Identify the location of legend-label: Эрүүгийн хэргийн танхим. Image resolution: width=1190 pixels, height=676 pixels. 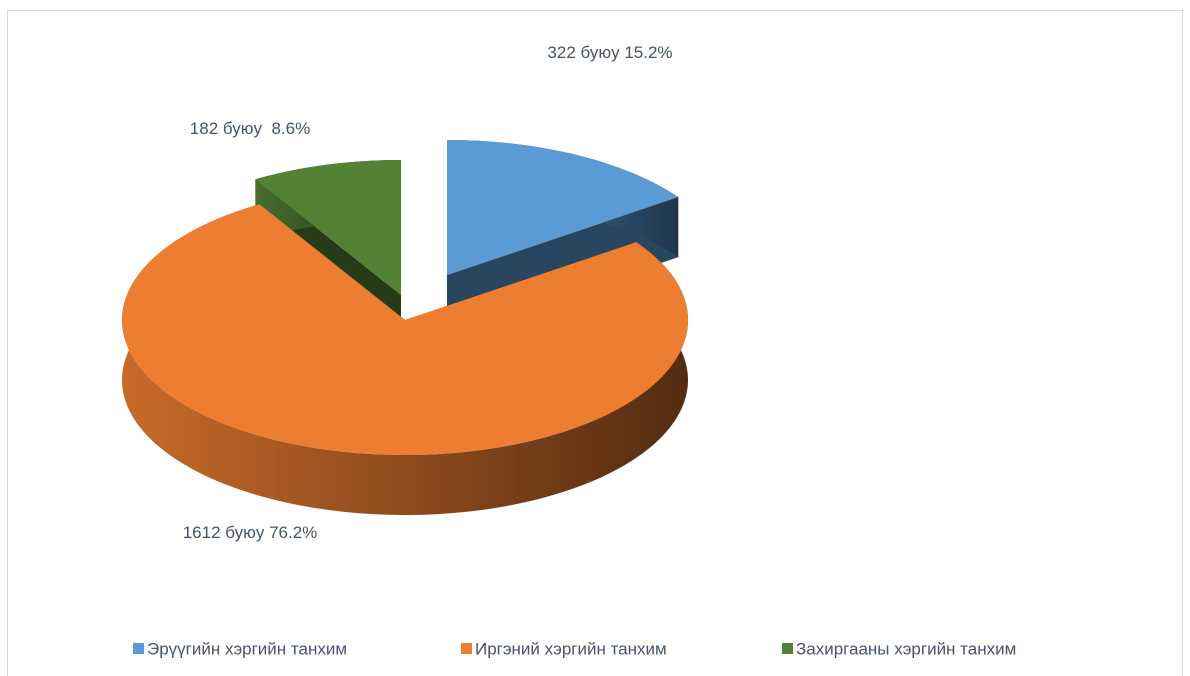
(247, 648).